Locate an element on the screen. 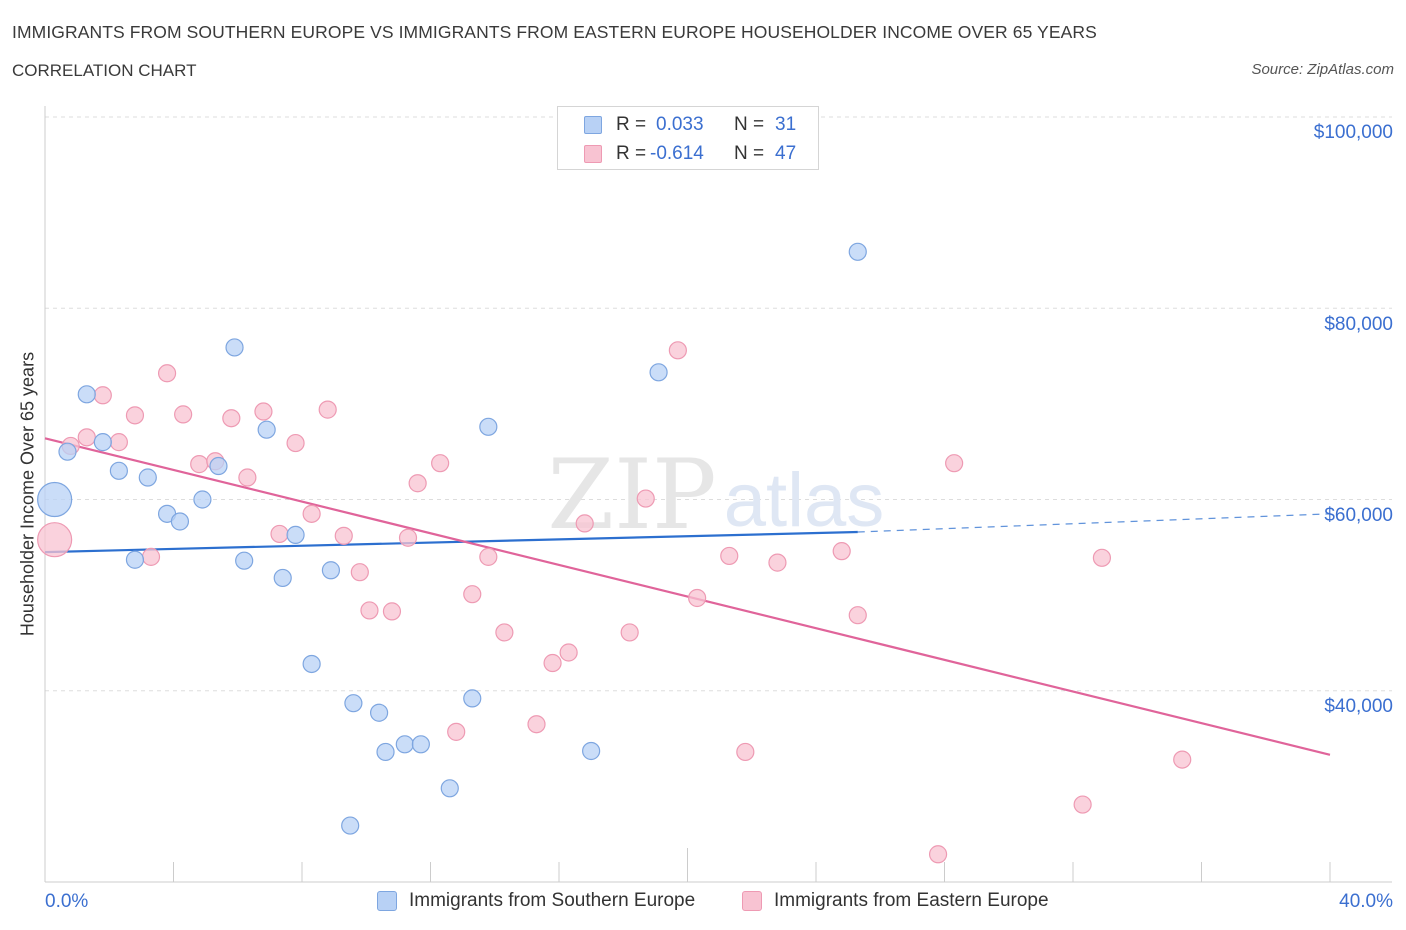 The height and width of the screenshot is (930, 1406). source-credit: Source: ZipAtlas.com is located at coordinates (1322, 69).